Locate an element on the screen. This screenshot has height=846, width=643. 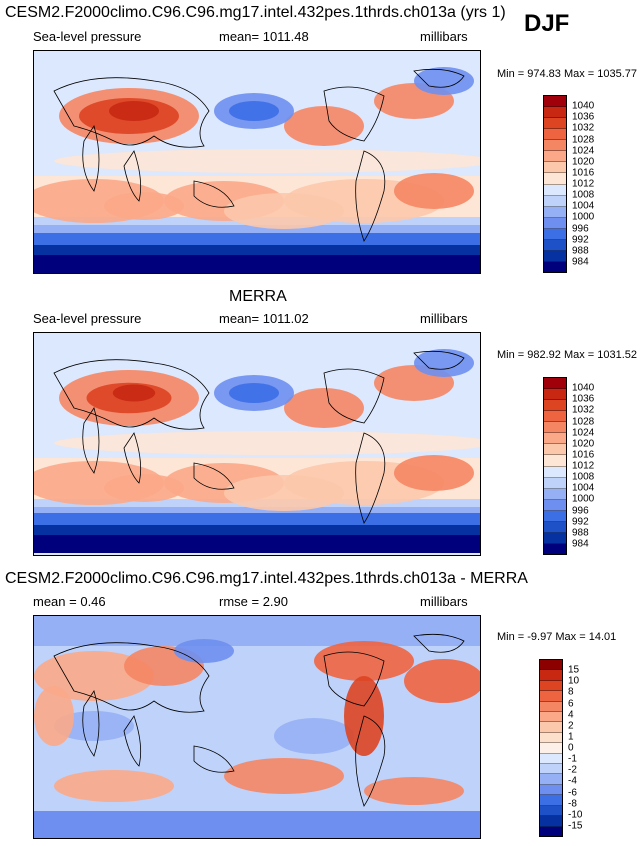
panel1-colorbar is located at coordinates (555, 184).